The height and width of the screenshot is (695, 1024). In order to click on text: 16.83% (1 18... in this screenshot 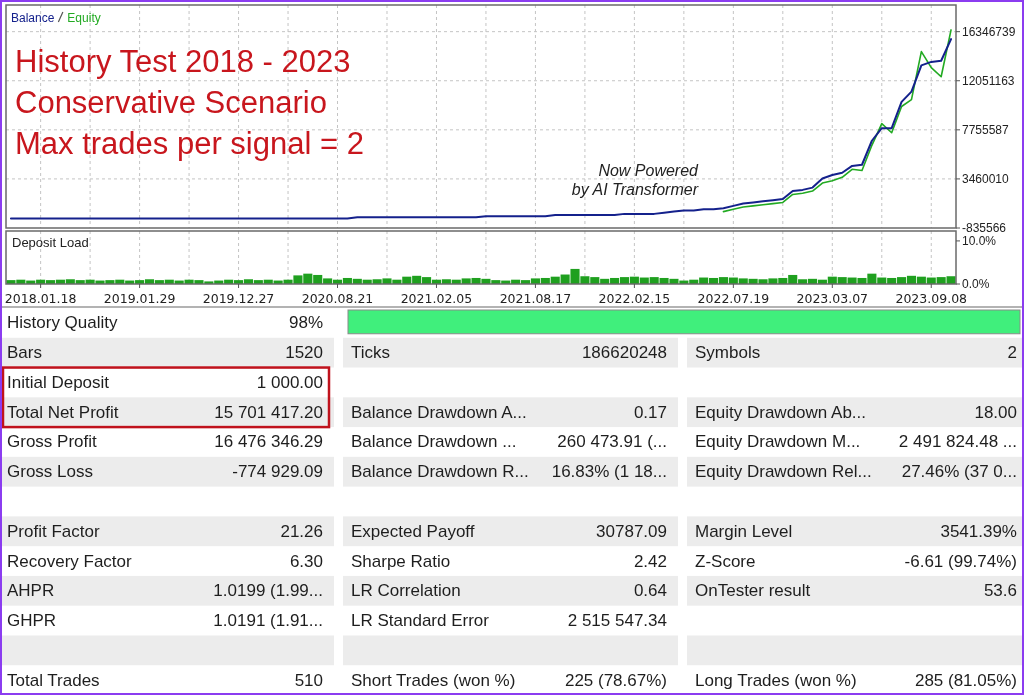, I will do `click(609, 472)`.